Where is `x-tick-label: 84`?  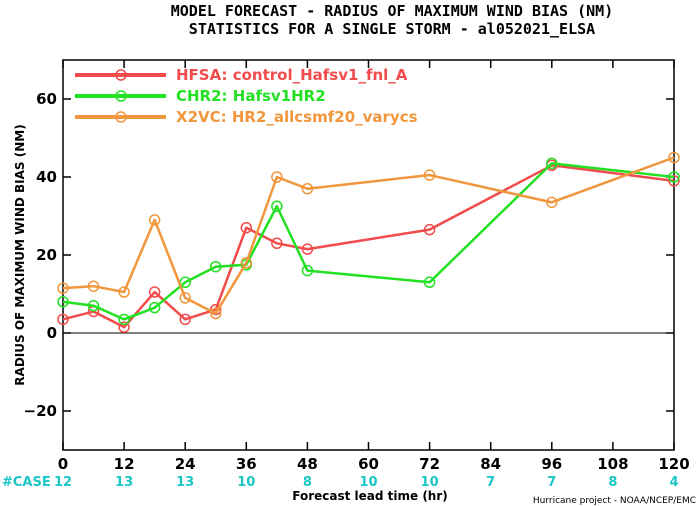 x-tick-label: 84 is located at coordinates (490, 464).